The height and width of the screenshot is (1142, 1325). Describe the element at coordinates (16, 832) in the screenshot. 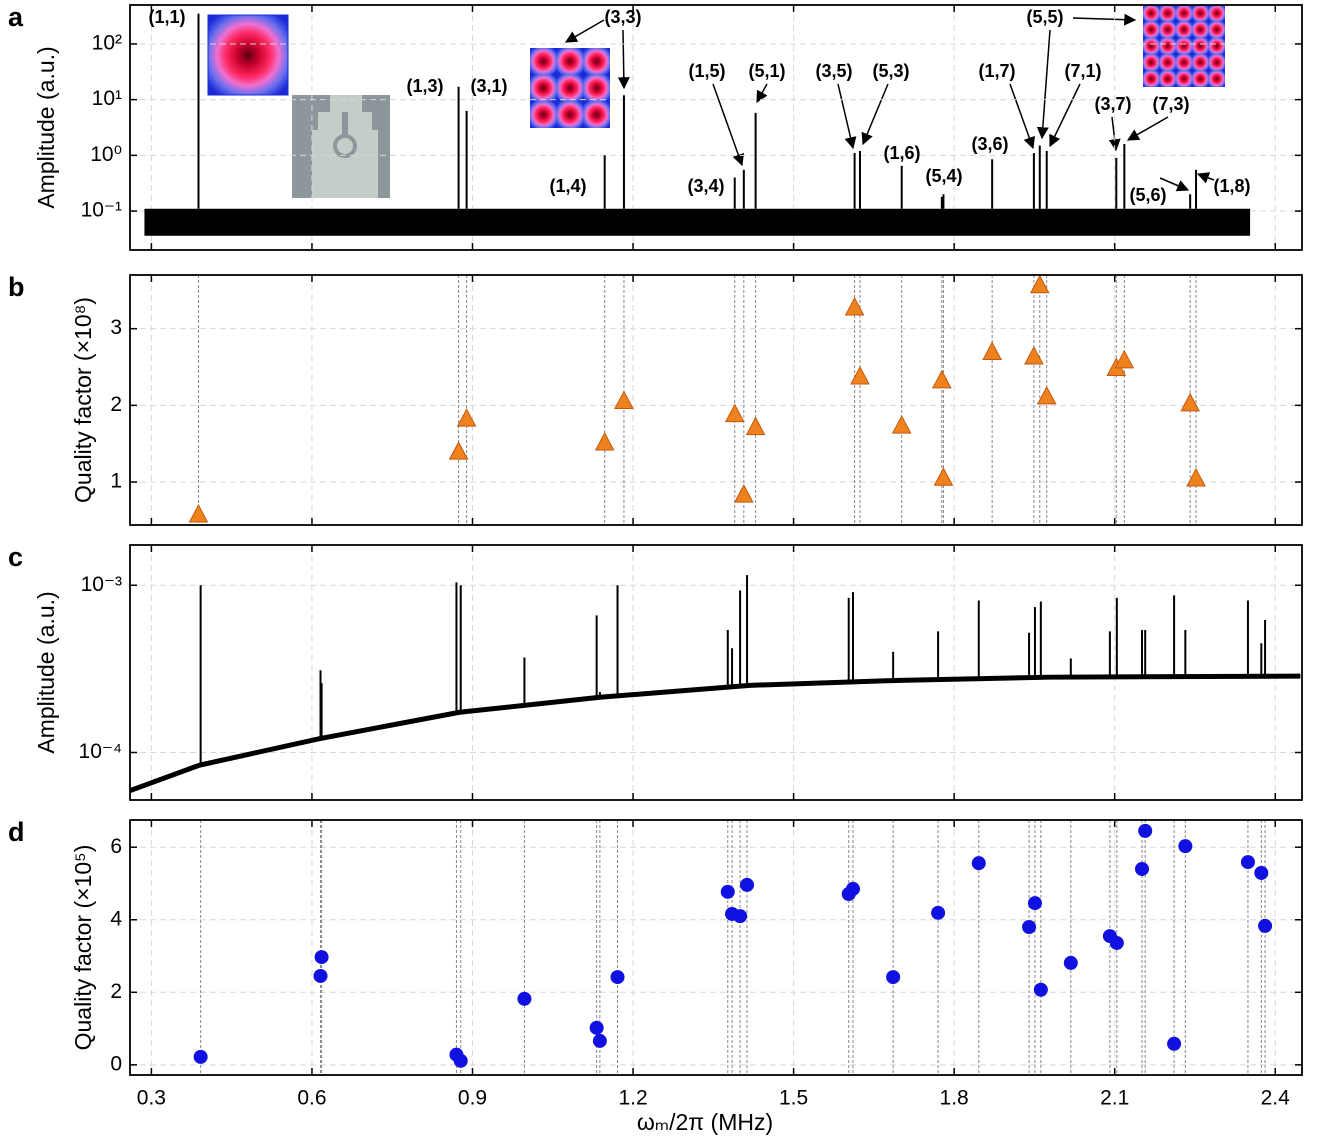

I see `panel-label: d` at that location.